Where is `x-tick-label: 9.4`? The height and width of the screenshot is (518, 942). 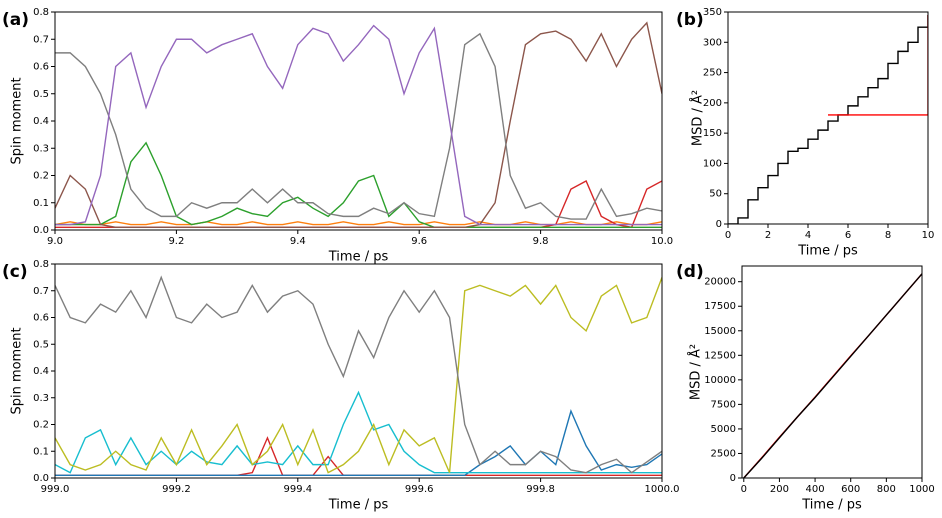 x-tick-label: 9.4 is located at coordinates (298, 241).